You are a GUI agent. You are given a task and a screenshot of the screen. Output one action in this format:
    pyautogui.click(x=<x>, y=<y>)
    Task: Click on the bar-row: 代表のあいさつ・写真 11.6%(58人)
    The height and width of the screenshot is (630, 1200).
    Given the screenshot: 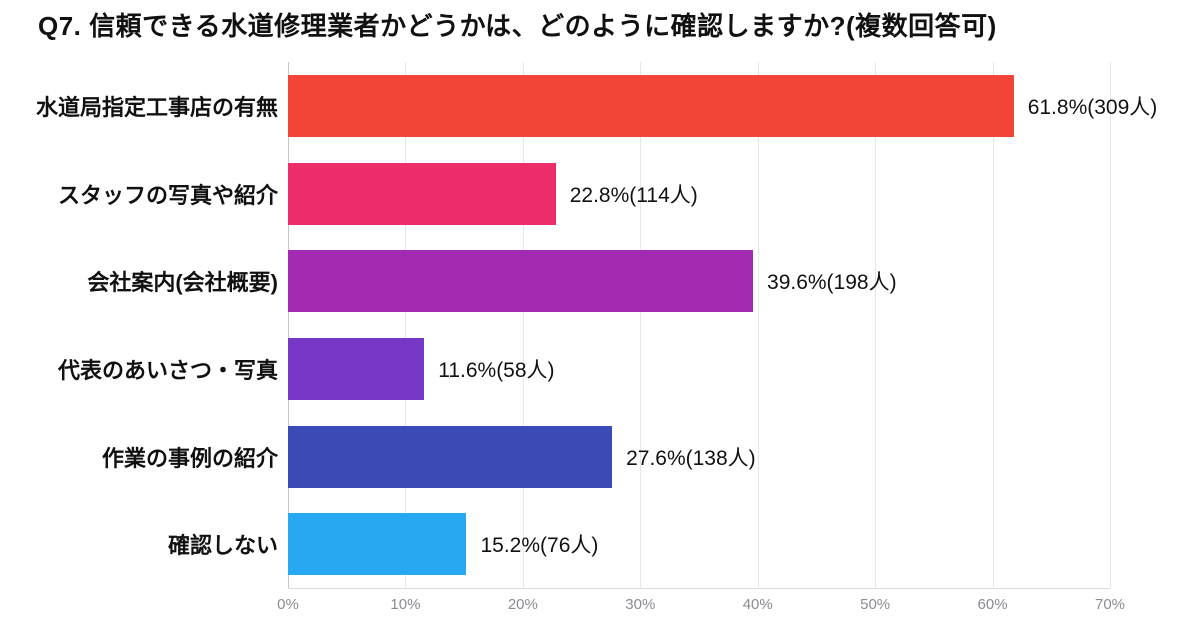 What is the action you would take?
    pyautogui.click(x=600, y=369)
    